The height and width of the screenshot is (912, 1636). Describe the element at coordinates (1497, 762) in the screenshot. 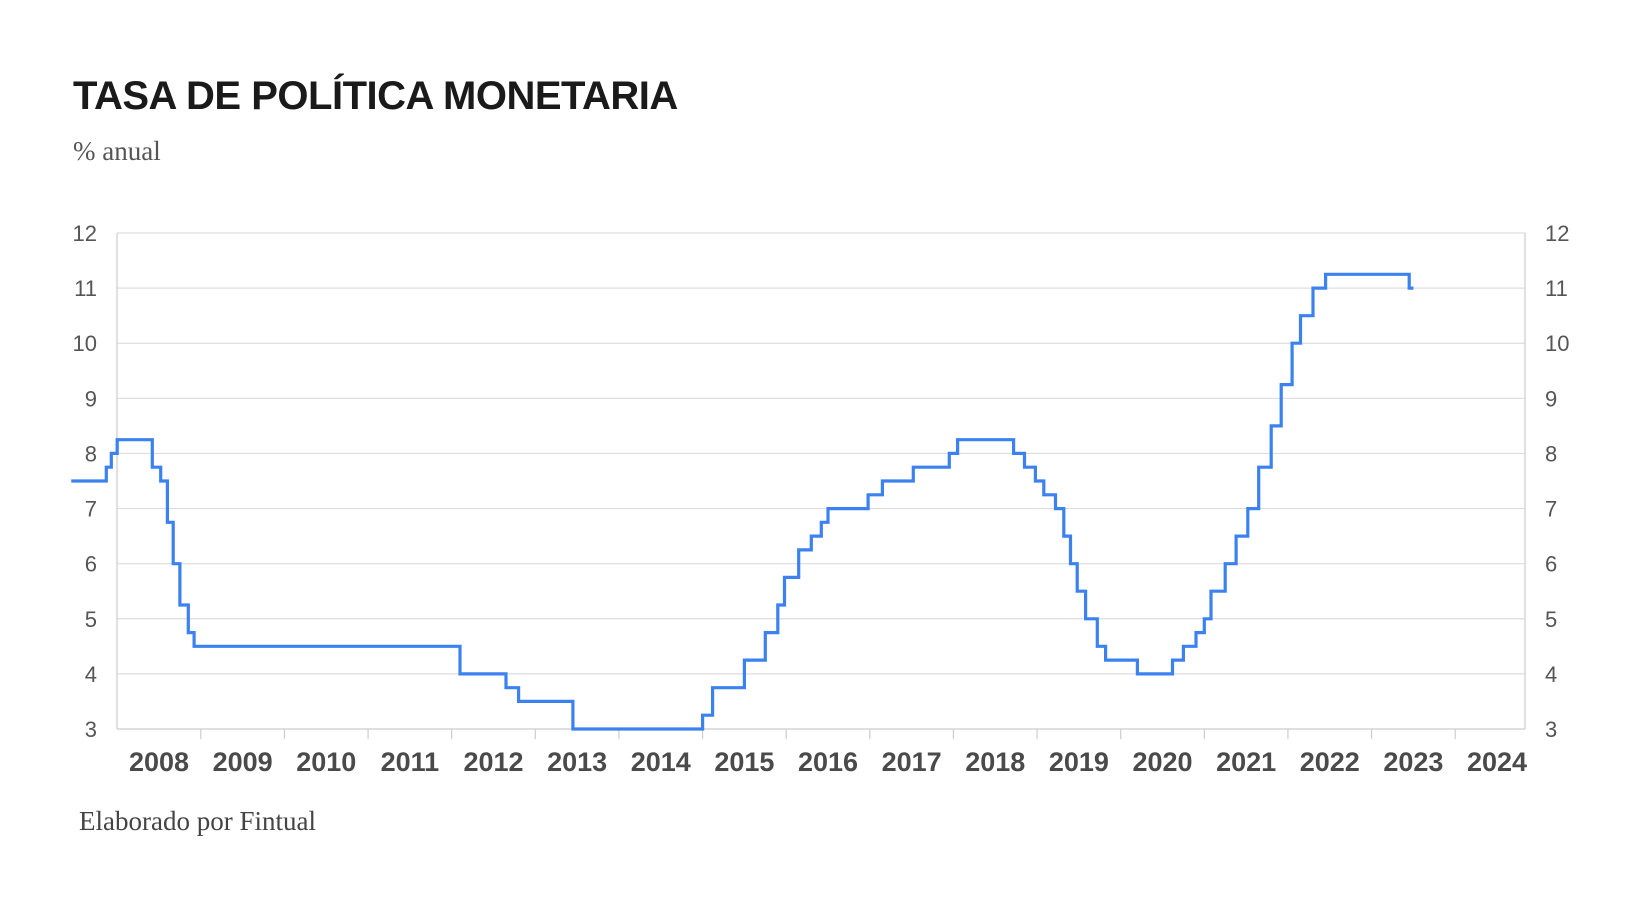

I see `x-tick-label: 2024` at that location.